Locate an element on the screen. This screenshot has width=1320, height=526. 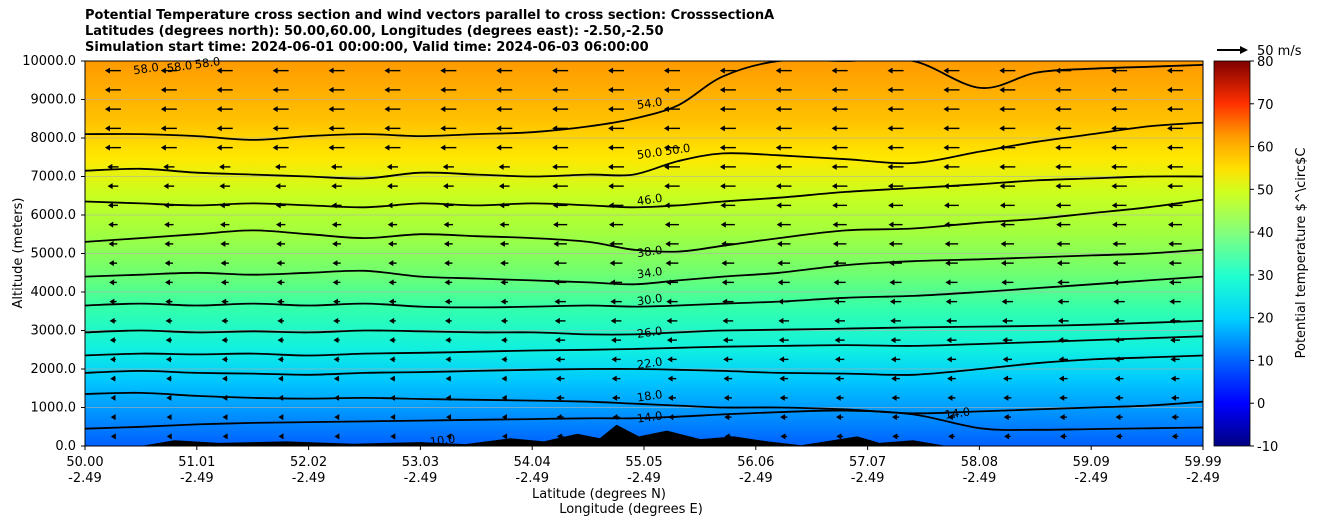
contour-label: 50.0 is located at coordinates (649, 153).